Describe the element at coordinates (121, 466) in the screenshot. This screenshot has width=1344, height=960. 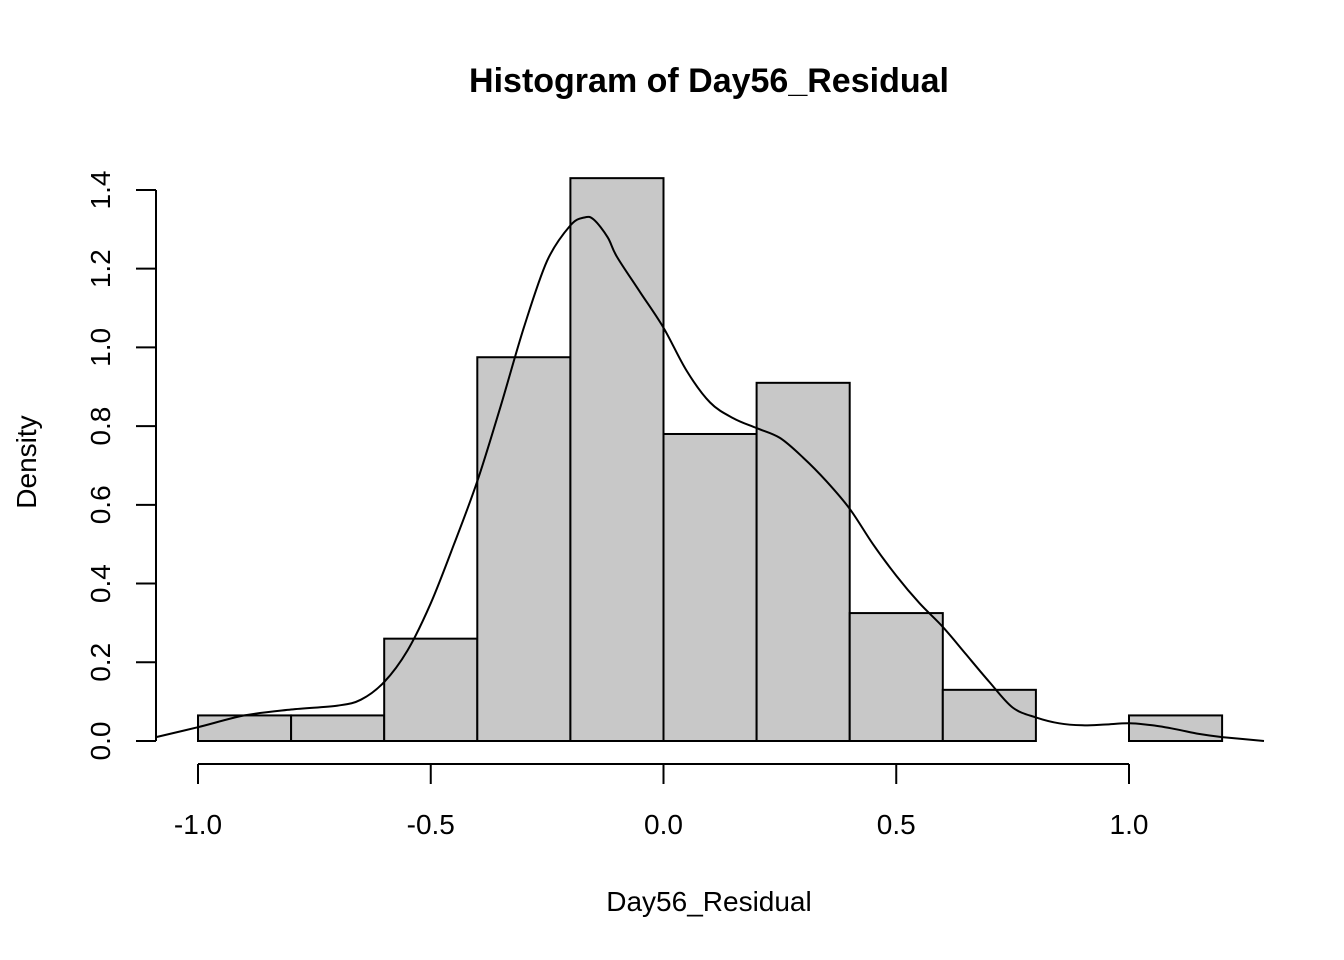
I see `y-axis: 0.0 0.2 0.4 0.6 0.8 1.0 1.2 1.4` at that location.